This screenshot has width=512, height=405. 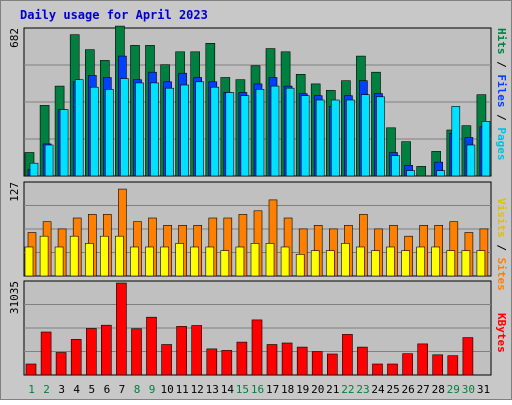 I want to click on x-tick-label-day-10: 10, so click(x=166, y=389).